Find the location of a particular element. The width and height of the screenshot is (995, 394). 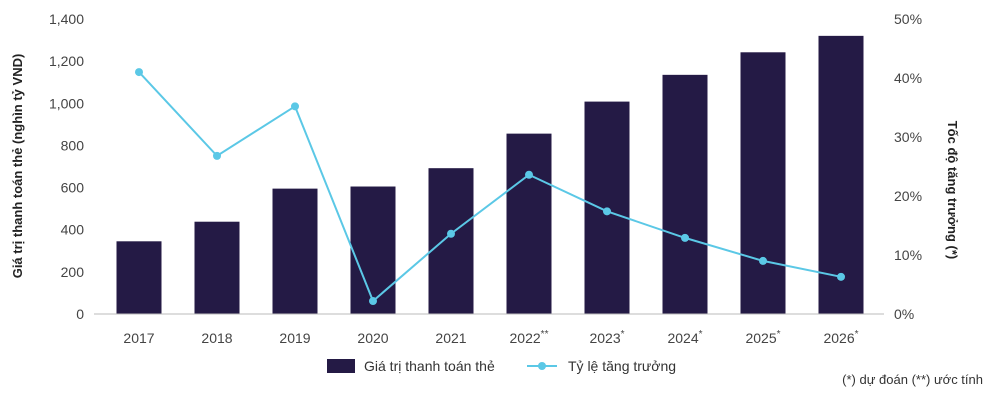

x-tick-label: 2022** is located at coordinates (529, 337).